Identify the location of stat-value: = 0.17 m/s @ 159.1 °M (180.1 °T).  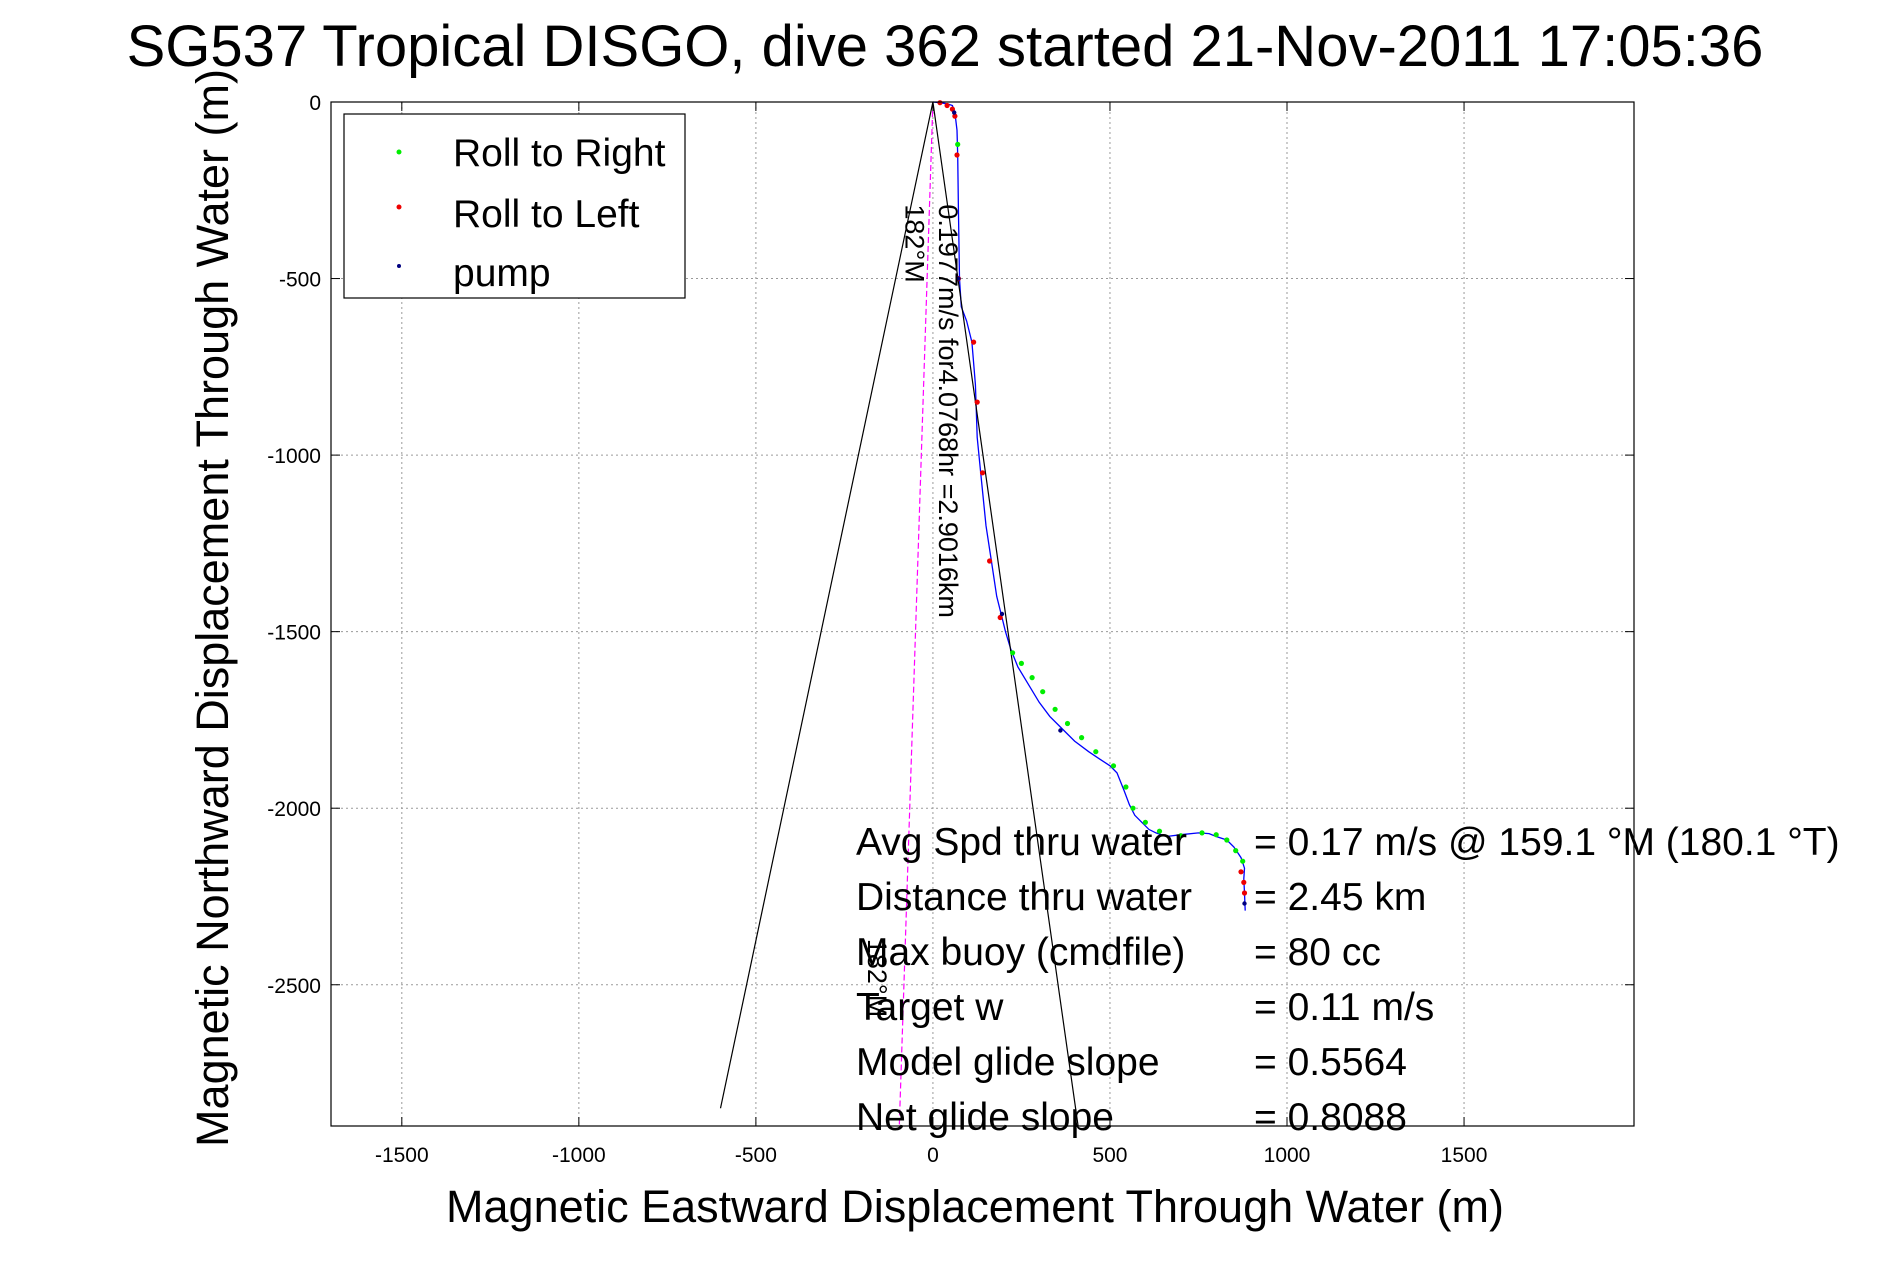
(1547, 842).